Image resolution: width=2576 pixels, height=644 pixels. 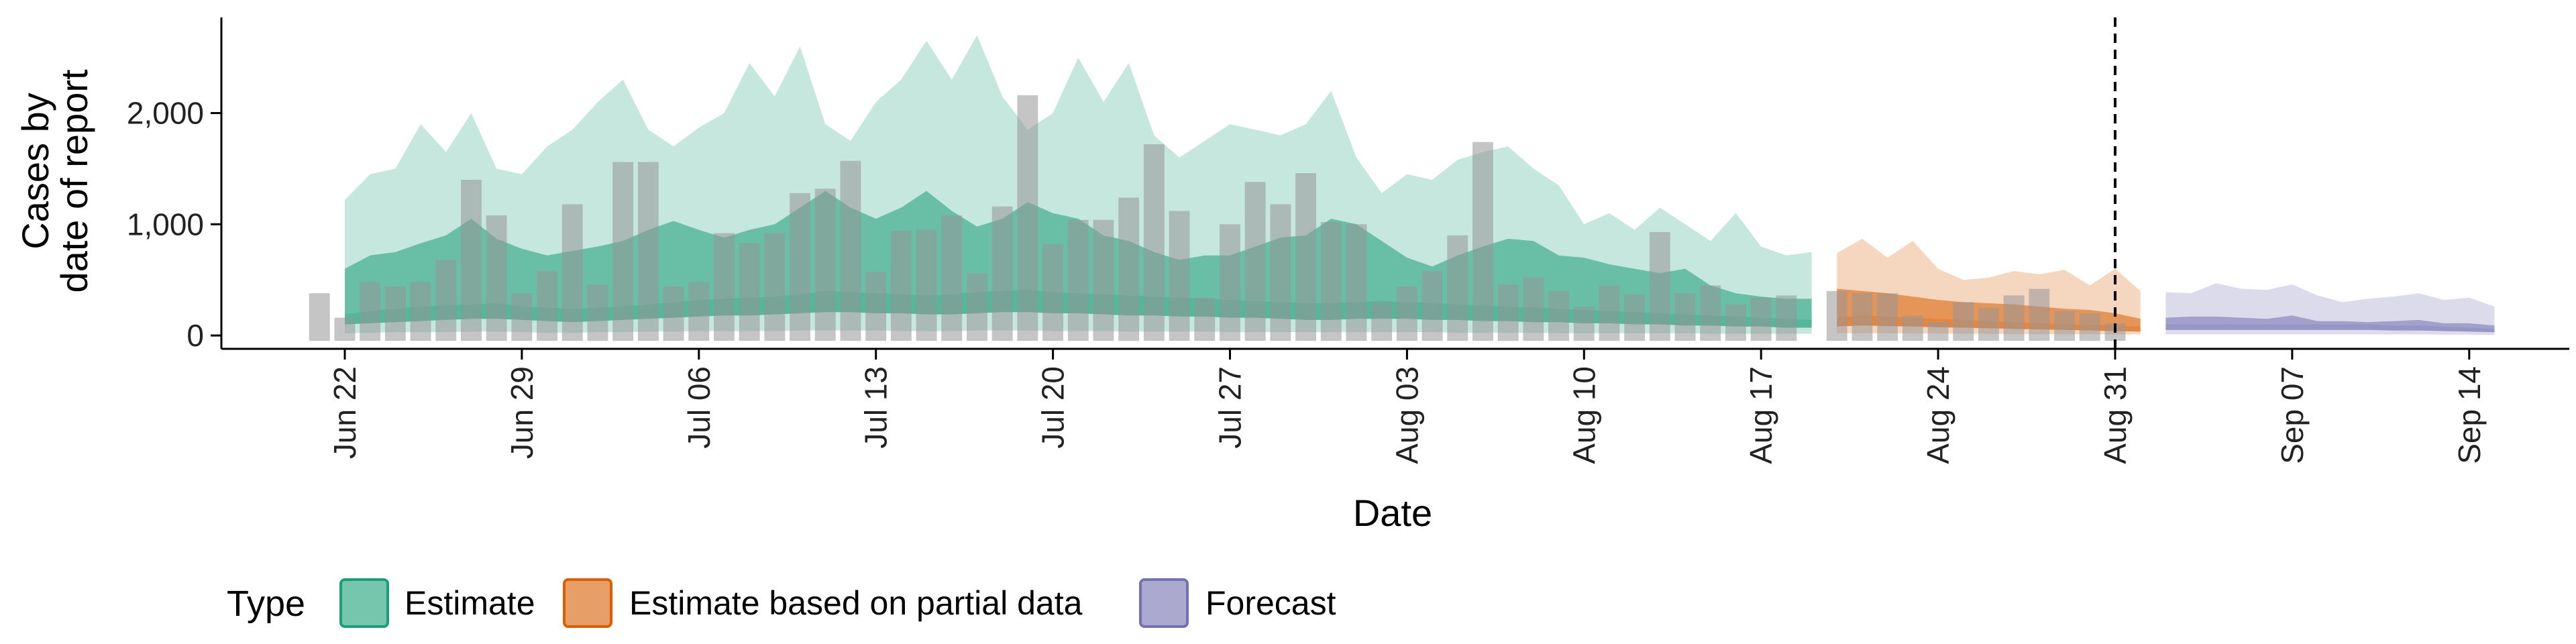 What do you see at coordinates (364, 603) in the screenshot?
I see `legend-key-estimate` at bounding box center [364, 603].